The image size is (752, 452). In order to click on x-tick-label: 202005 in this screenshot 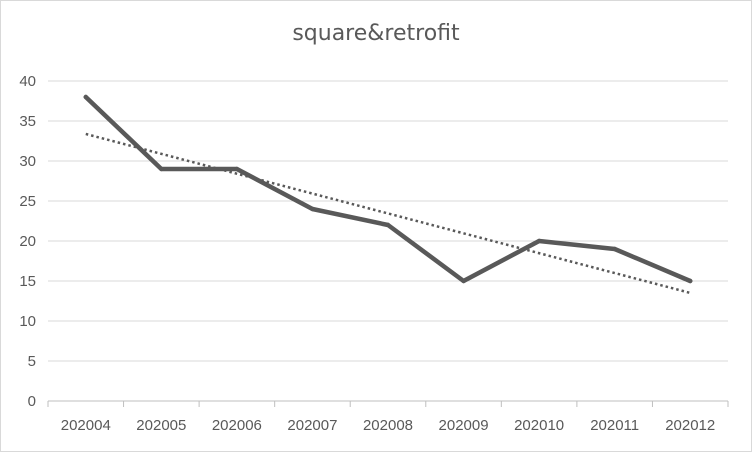, I will do `click(161, 425)`.